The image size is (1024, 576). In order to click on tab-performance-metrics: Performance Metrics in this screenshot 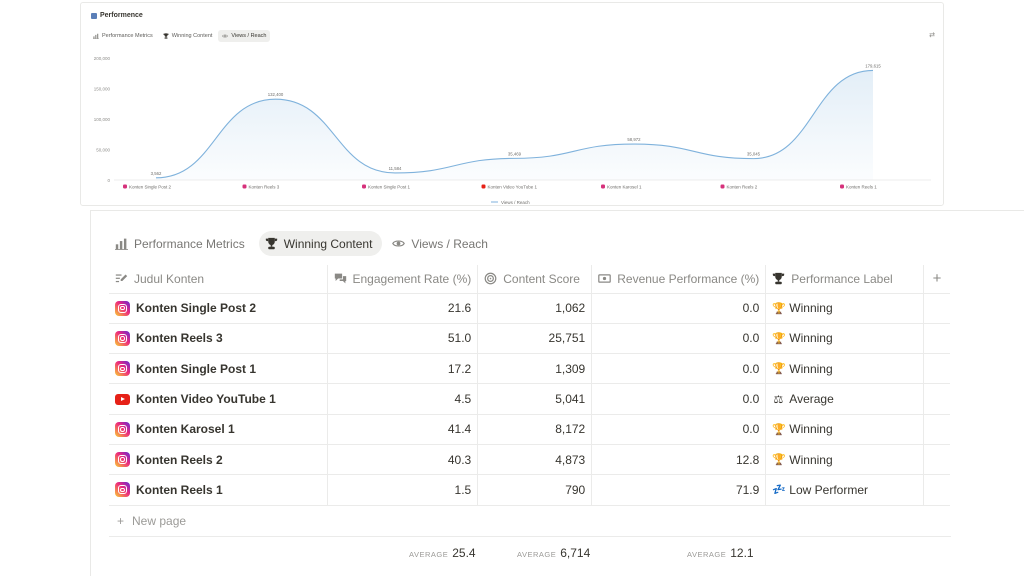, I will do `click(182, 243)`.